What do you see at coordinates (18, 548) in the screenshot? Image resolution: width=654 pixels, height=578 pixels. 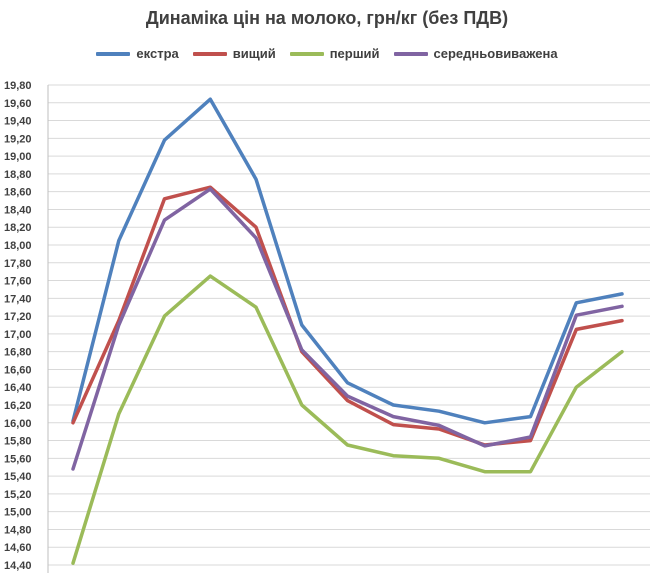 I see `y-tick-label: 14,60` at bounding box center [18, 548].